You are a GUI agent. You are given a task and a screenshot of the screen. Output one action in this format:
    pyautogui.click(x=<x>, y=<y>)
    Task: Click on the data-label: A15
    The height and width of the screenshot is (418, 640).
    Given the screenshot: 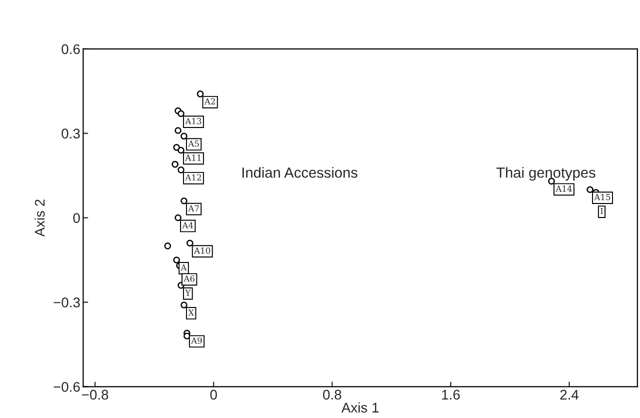 What is the action you would take?
    pyautogui.click(x=602, y=197)
    